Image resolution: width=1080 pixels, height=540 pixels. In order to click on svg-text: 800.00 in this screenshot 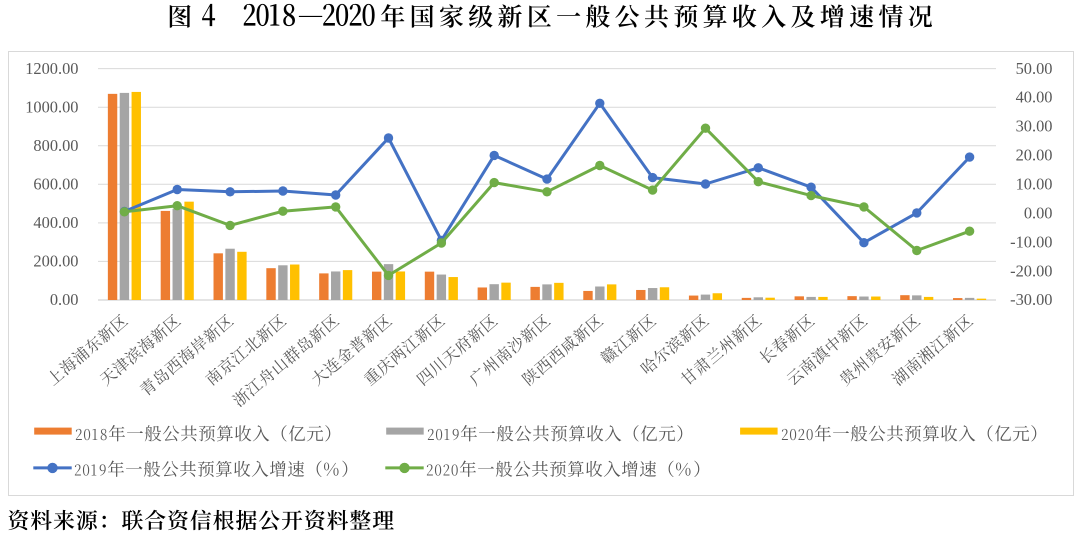, I will do `click(55, 145)`.